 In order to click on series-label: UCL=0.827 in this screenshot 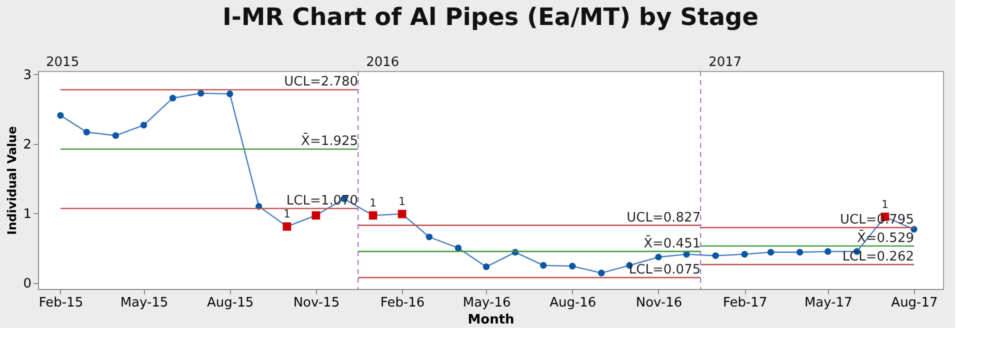, I will do `click(663, 218)`.